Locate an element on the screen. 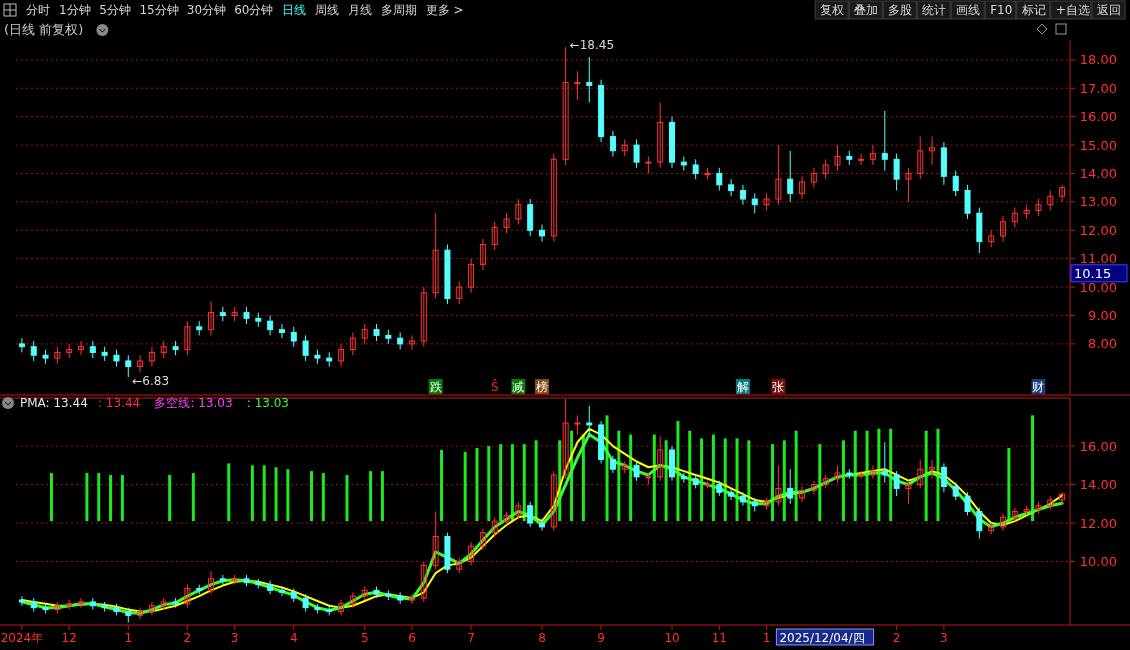 The height and width of the screenshot is (650, 1130). text: 统计 is located at coordinates (934, 10).